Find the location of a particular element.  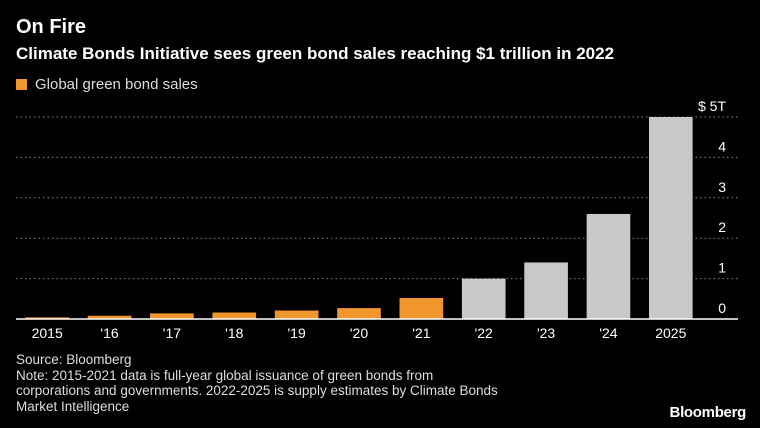

x-tick-label: '23 is located at coordinates (546, 333).